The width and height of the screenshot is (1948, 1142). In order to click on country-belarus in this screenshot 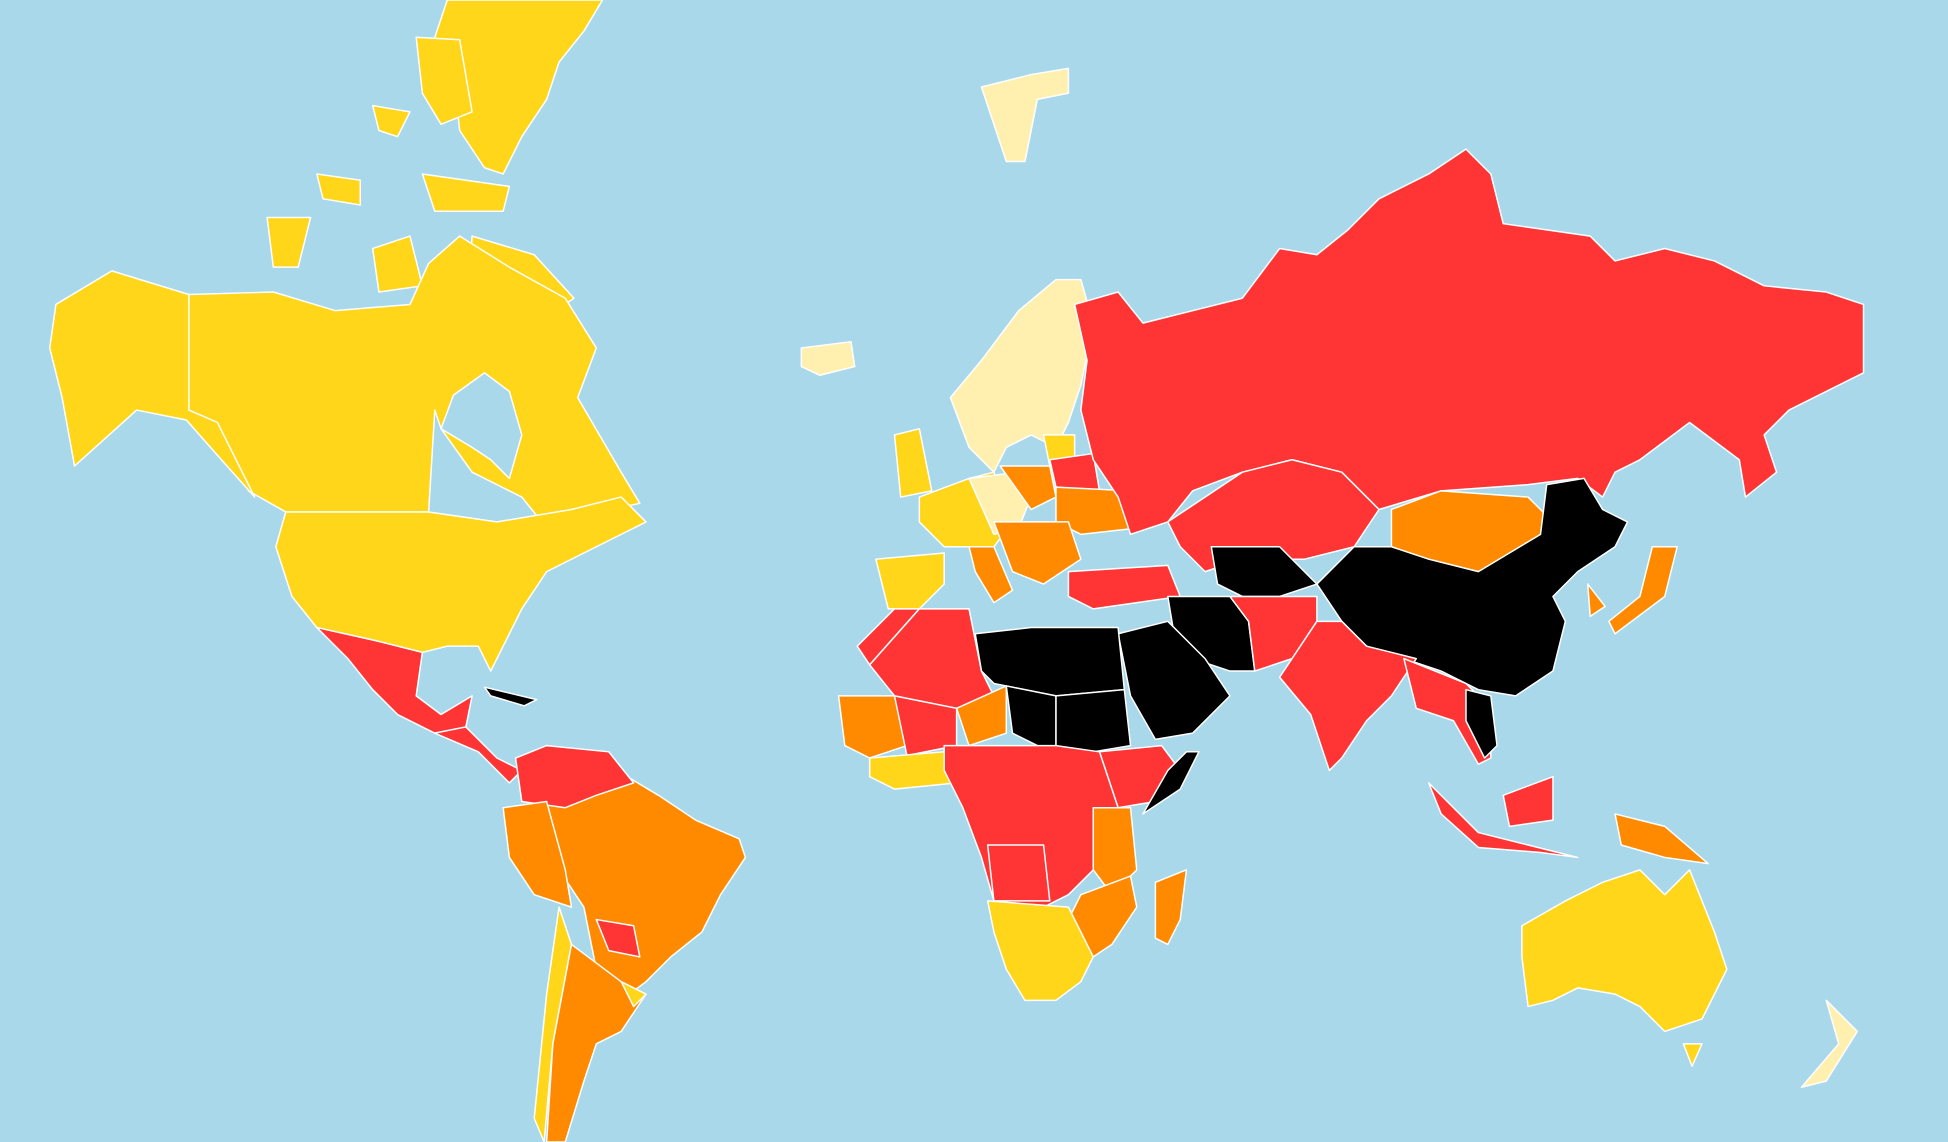, I will do `click(1075, 472)`.